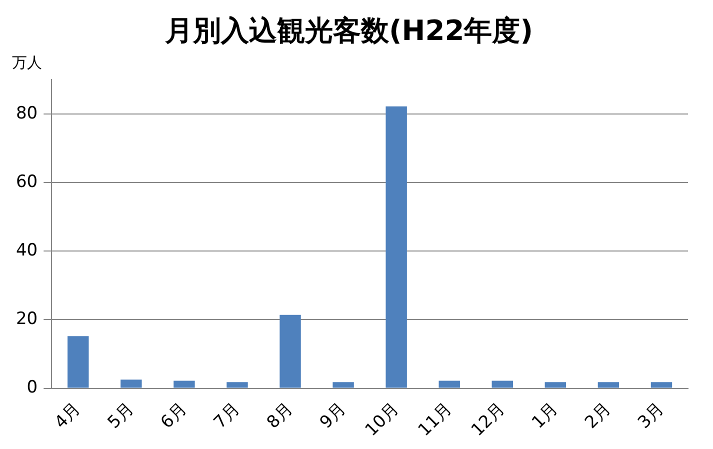 Image resolution: width=713 pixels, height=449 pixels. Describe the element at coordinates (174, 415) in the screenshot. I see `x-tick-label: 6月` at that location.